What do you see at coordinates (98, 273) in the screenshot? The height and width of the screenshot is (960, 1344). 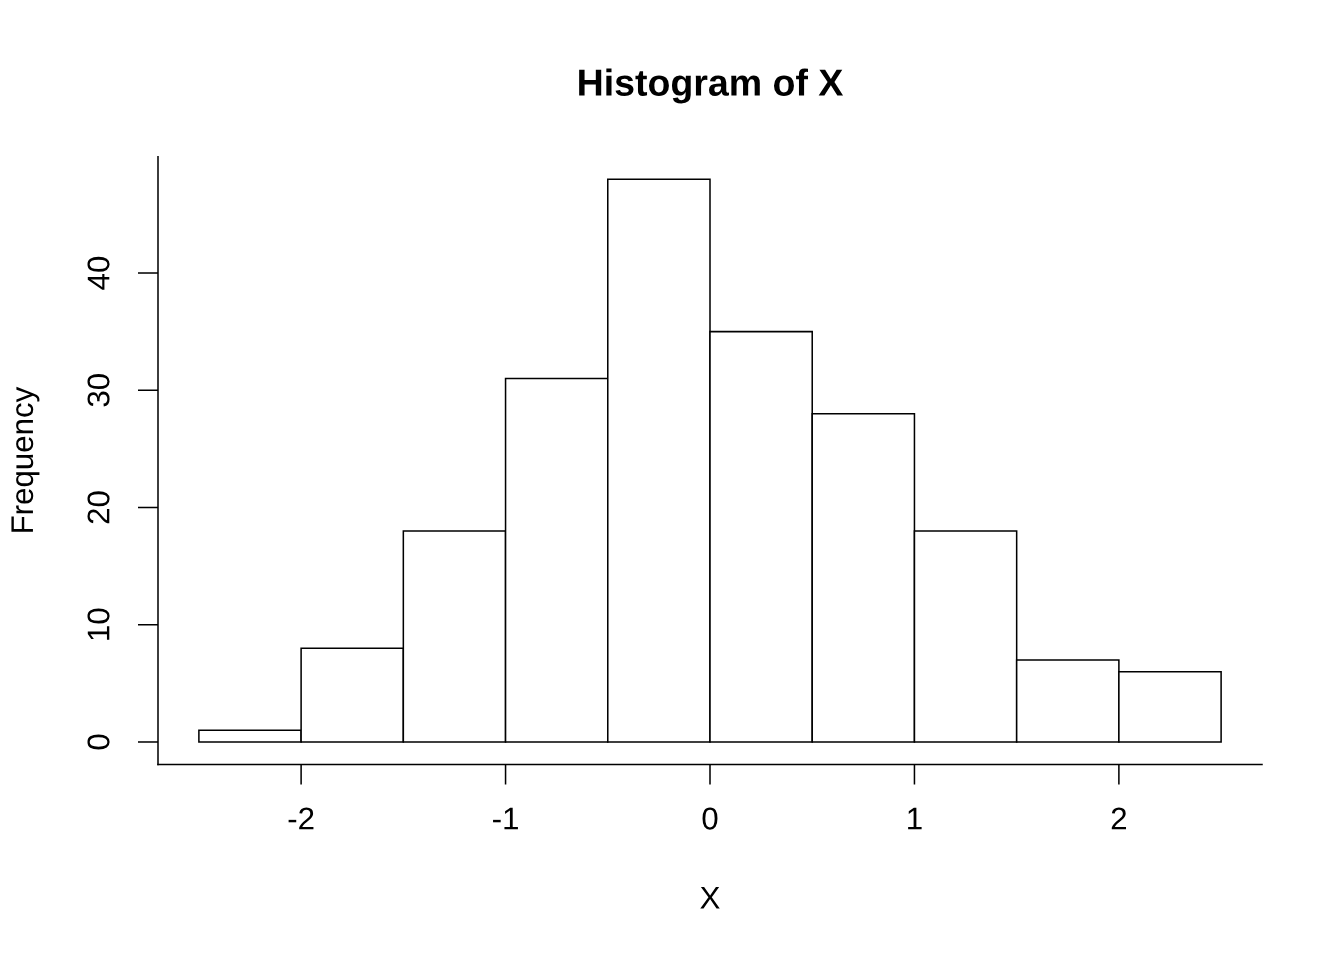 I see `y-tick-label: 40` at bounding box center [98, 273].